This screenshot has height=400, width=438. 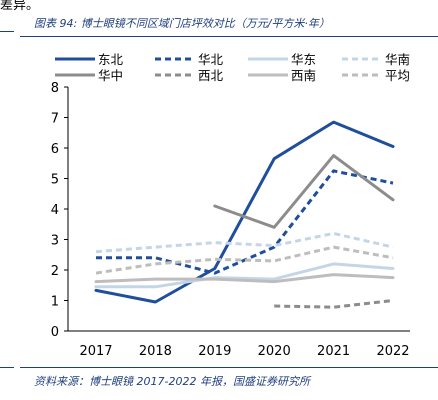 I want to click on x-tick-label: 2020, so click(x=274, y=351).